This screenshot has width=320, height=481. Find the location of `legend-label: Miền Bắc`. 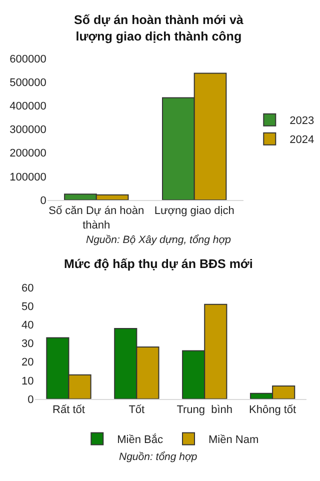

legend-label: Miền Bắc is located at coordinates (140, 439).